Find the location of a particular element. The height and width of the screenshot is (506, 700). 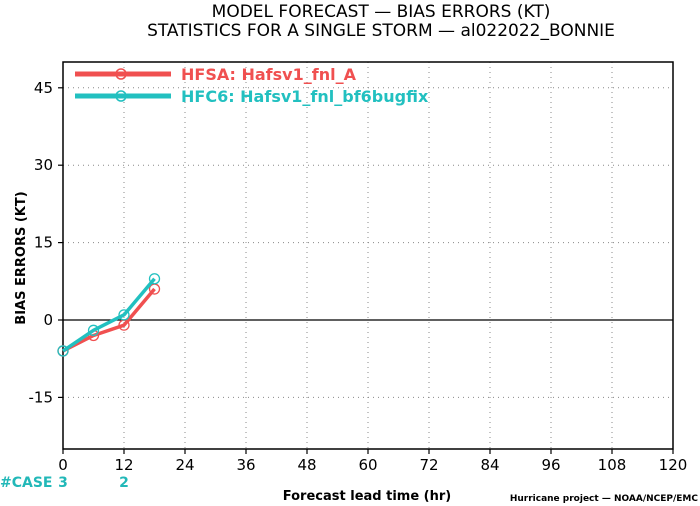

legend-label-2: HFC6: Hafsv1_fnl_bf6bugfix is located at coordinates (305, 96).